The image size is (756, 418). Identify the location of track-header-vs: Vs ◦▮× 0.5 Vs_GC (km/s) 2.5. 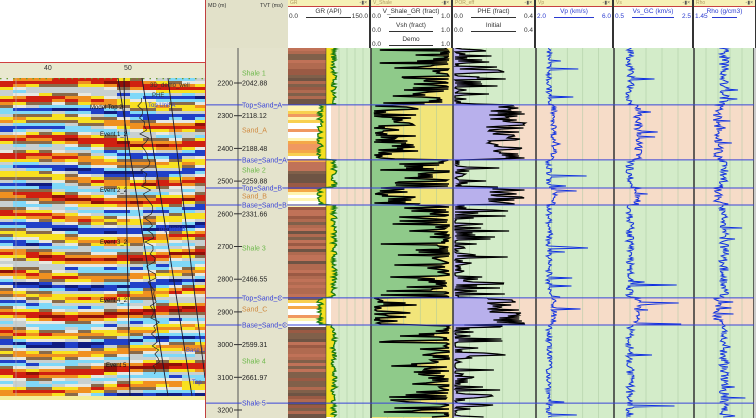
(654, 24).